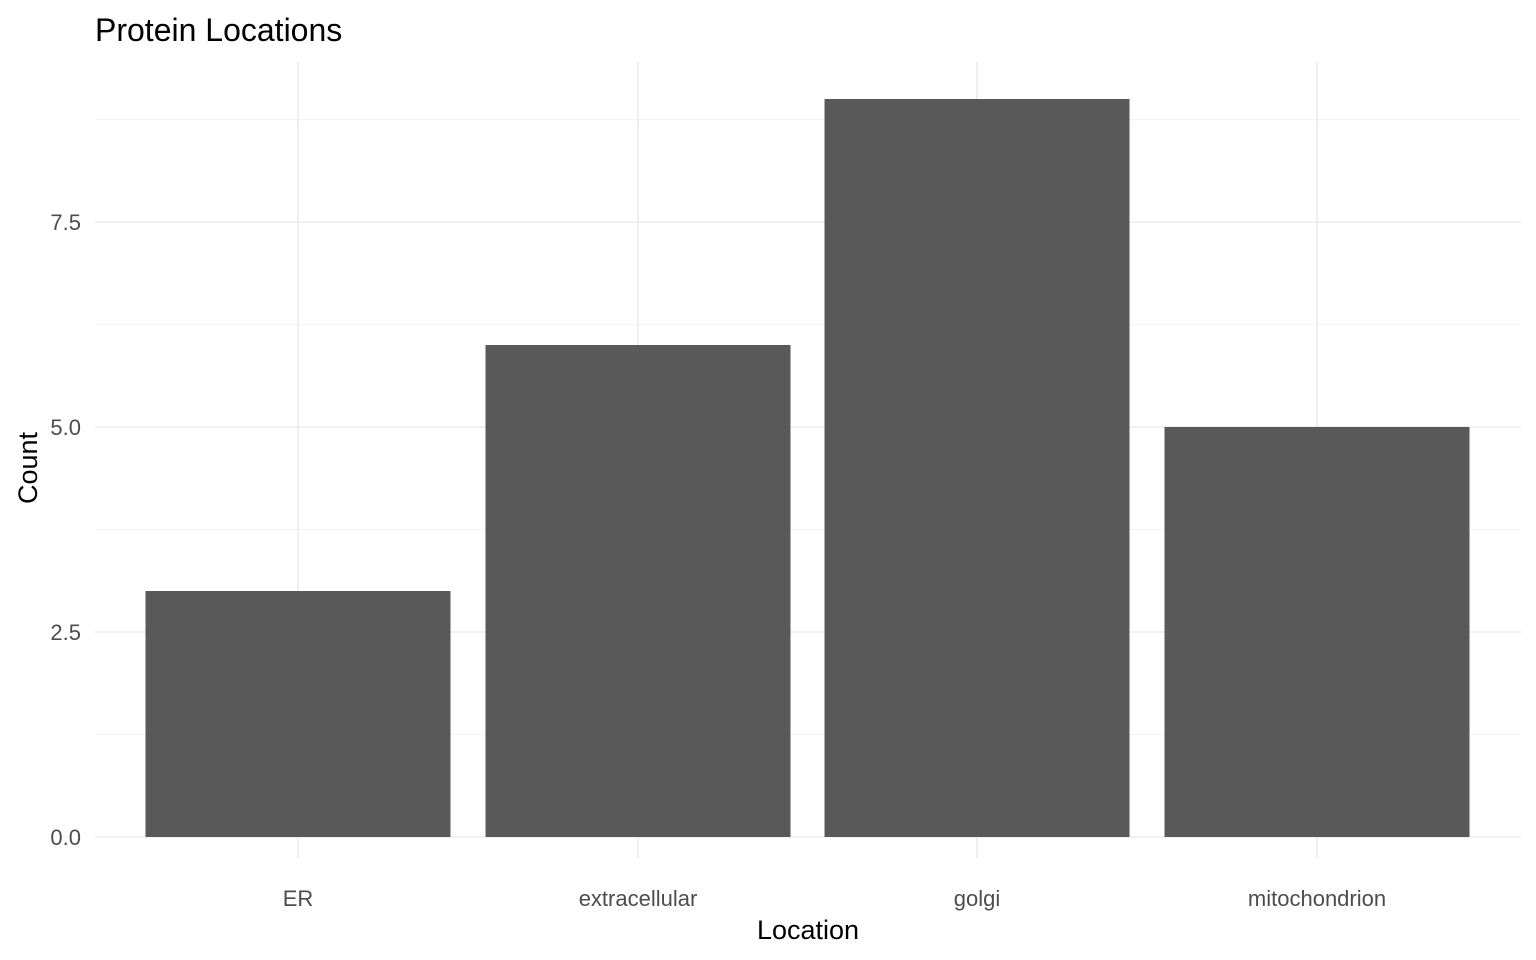  Describe the element at coordinates (808, 930) in the screenshot. I see `x-axis-title: Location` at that location.